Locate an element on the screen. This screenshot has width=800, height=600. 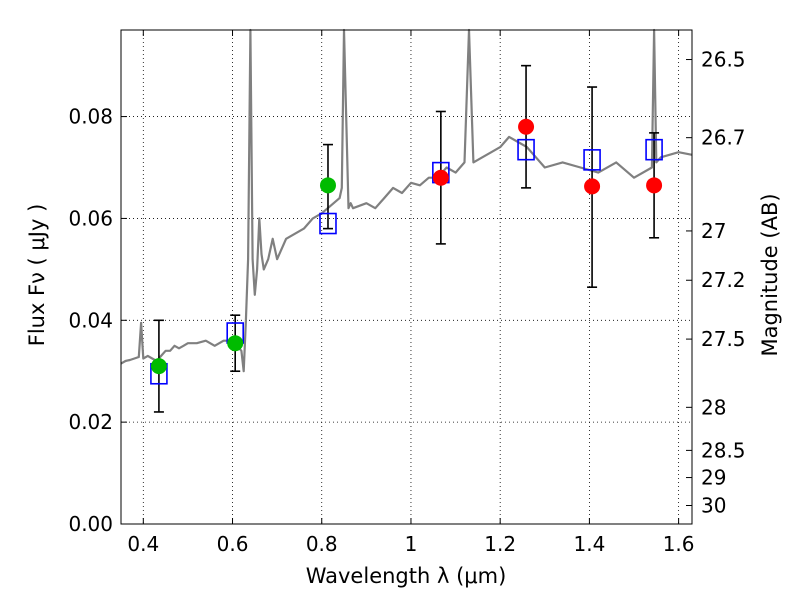
mag-tick-label: 27.5 is located at coordinates (723, 339).